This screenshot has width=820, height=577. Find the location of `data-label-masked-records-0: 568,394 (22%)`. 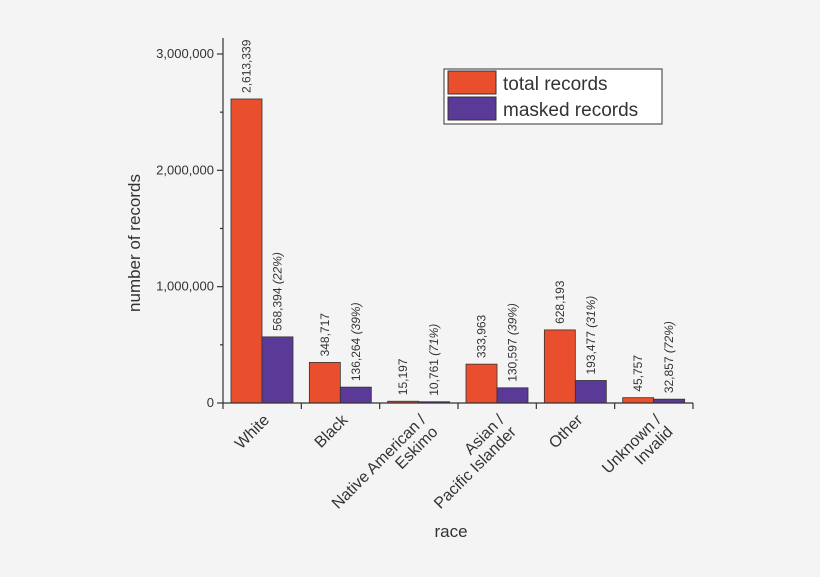

data-label-masked-records-0: 568,394 (22%) is located at coordinates (278, 291).